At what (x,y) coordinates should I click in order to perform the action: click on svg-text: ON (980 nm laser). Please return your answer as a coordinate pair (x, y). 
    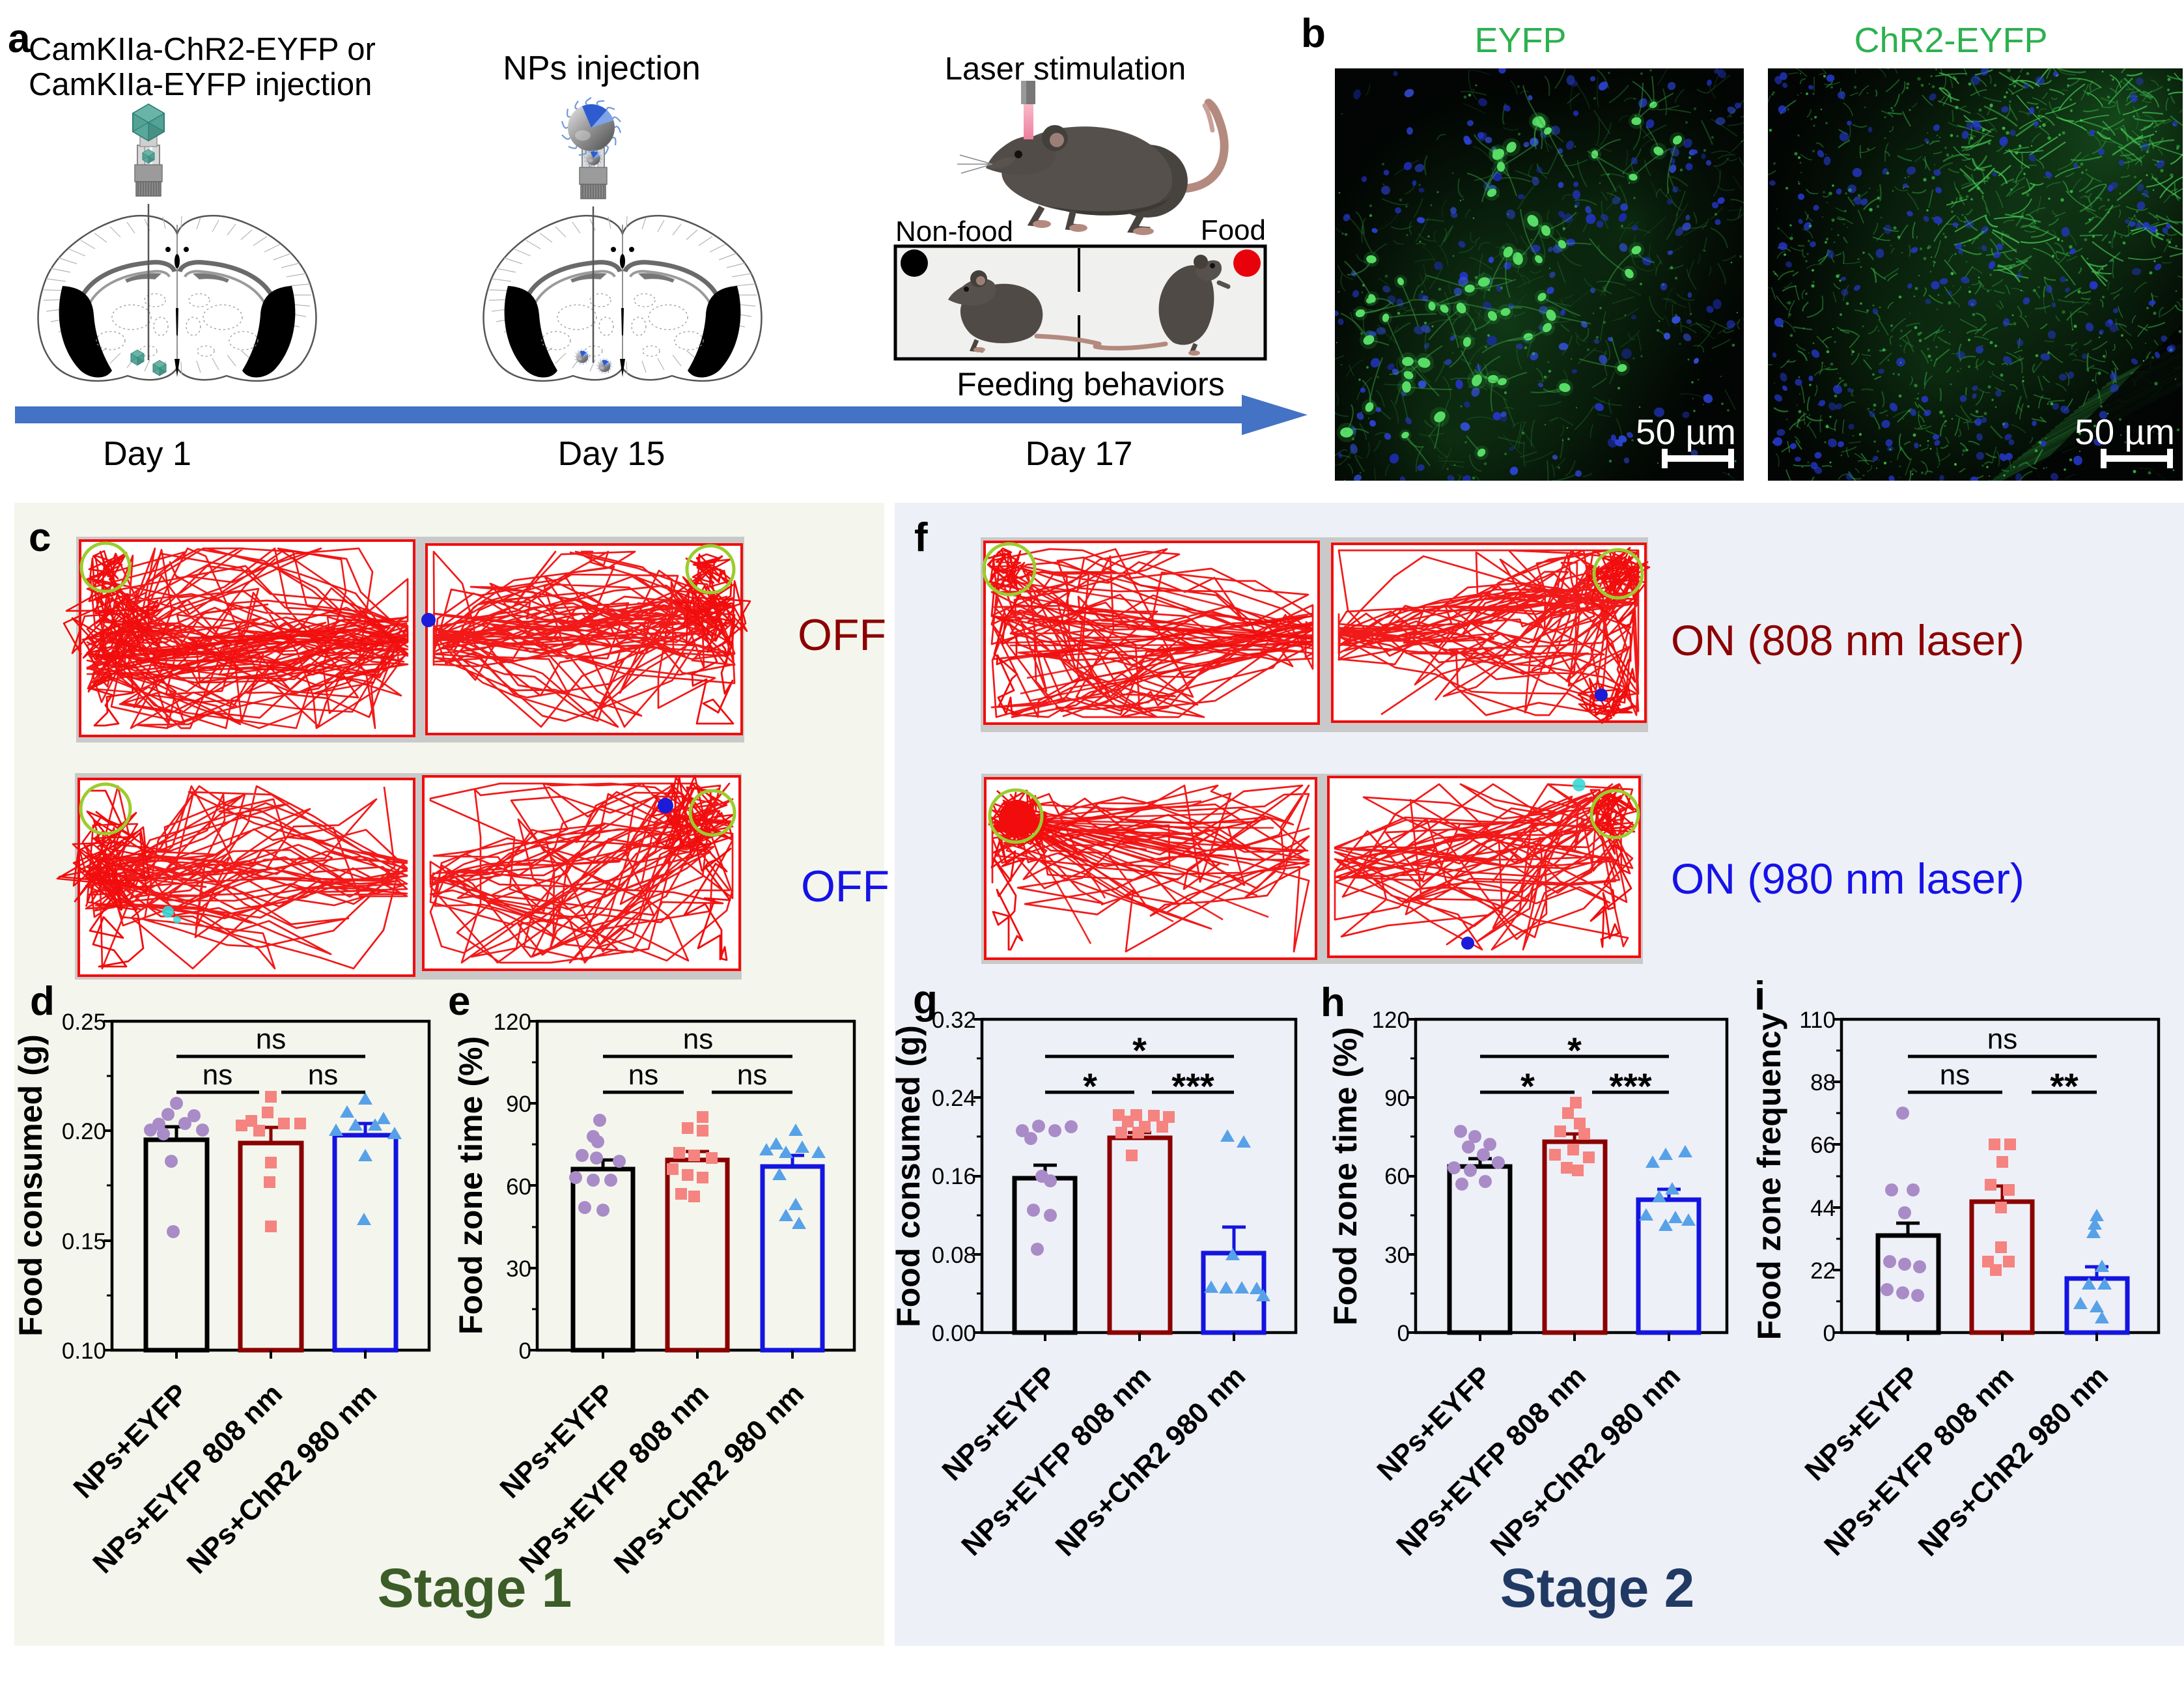
    Looking at the image, I should click on (1848, 879).